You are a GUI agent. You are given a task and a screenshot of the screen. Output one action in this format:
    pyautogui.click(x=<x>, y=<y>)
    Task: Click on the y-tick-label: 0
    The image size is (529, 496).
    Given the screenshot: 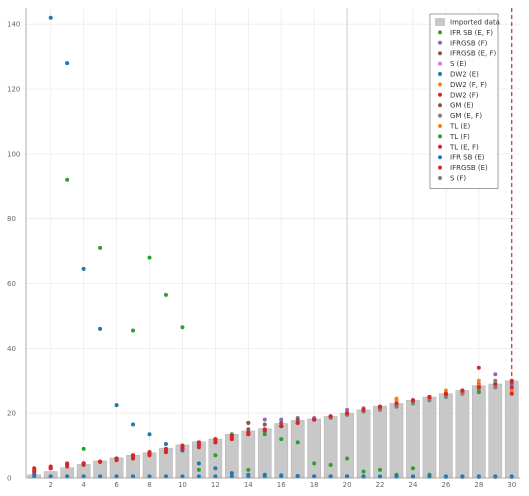 What is the action you would take?
    pyautogui.click(x=9, y=479)
    